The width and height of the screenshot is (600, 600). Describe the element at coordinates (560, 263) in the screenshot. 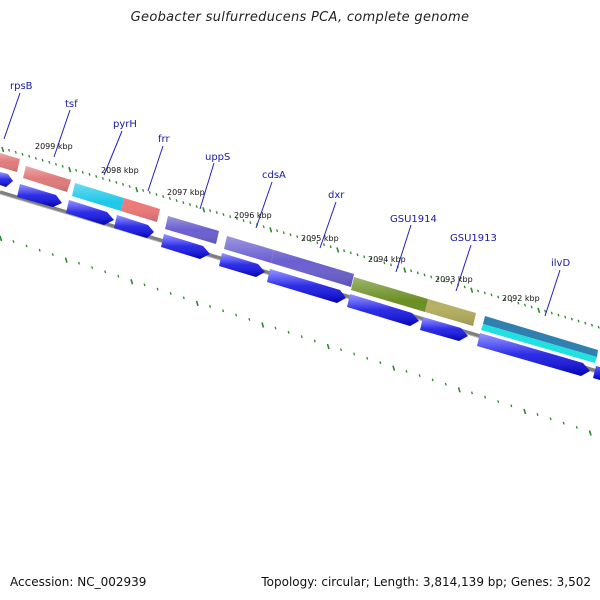

I see `gene-label-ilvD: ilvD` at that location.